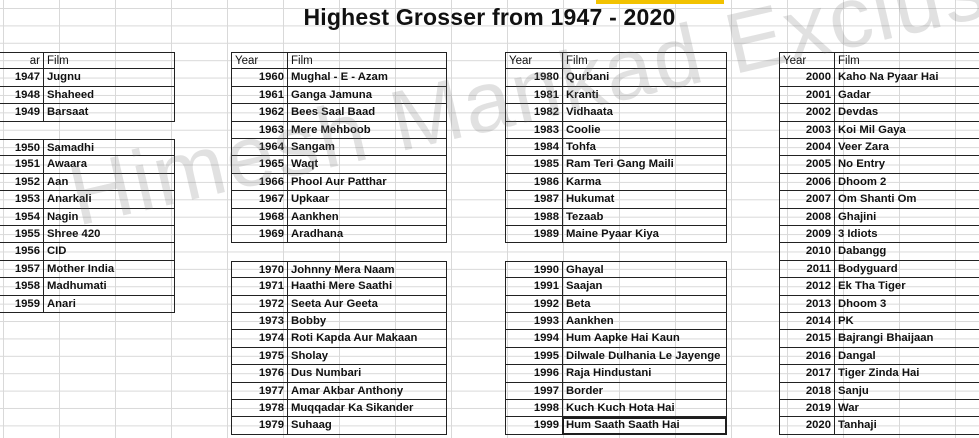 Image resolution: width=979 pixels, height=438 pixels. What do you see at coordinates (109, 217) in the screenshot?
I see `film-cell: Nagin` at bounding box center [109, 217].